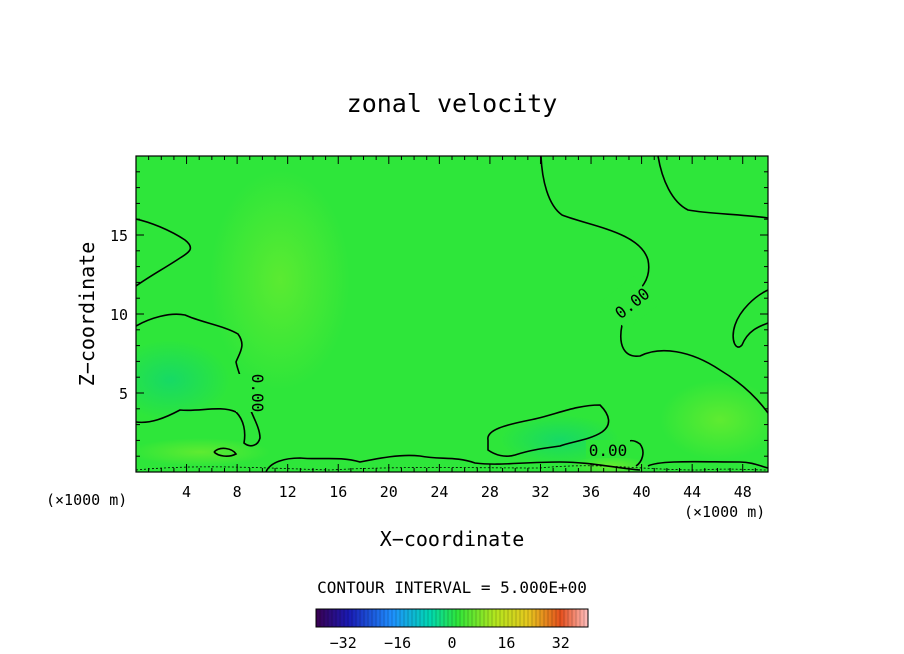  I want to click on x-tick-label: 44, so click(692, 492).